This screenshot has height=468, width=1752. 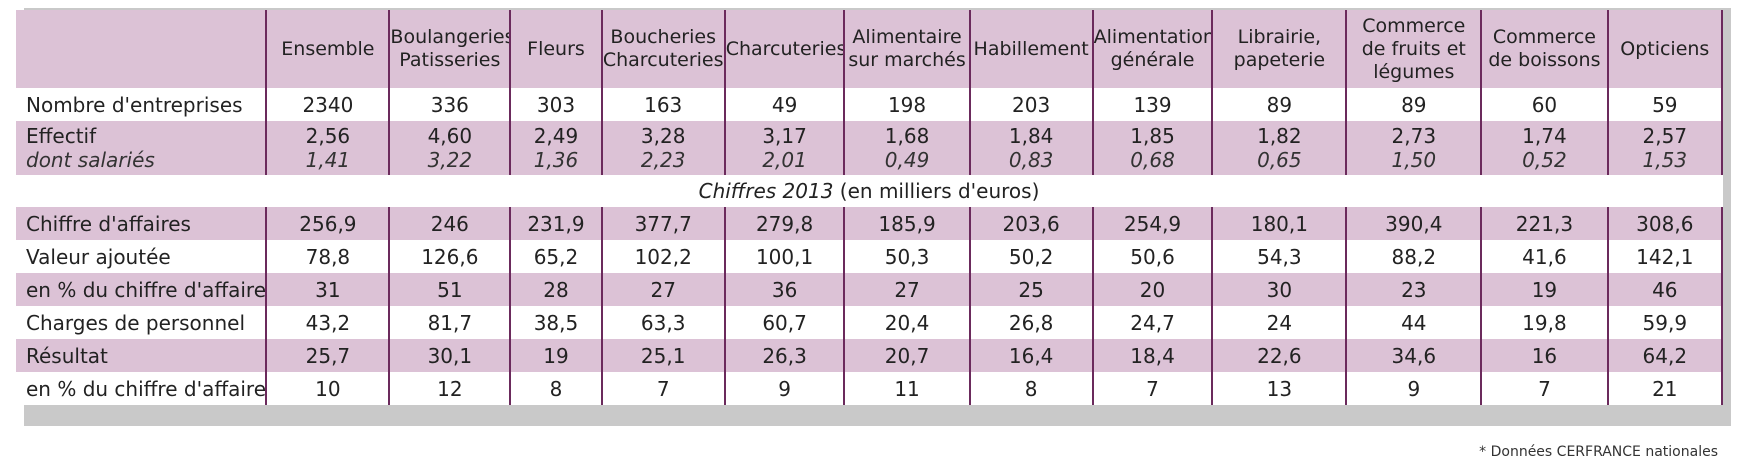 What do you see at coordinates (907, 388) in the screenshot?
I see `table-cell: 11` at bounding box center [907, 388].